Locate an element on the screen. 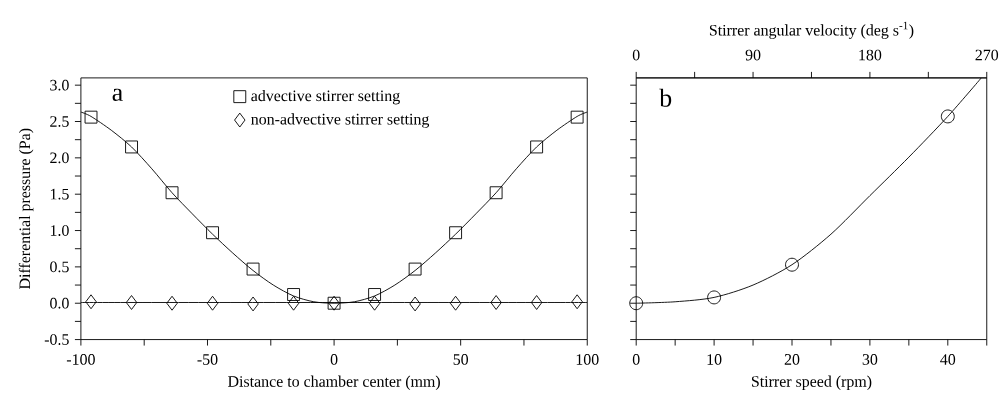 This screenshot has width=1004, height=405. x-tick-label: 20 is located at coordinates (792, 359).